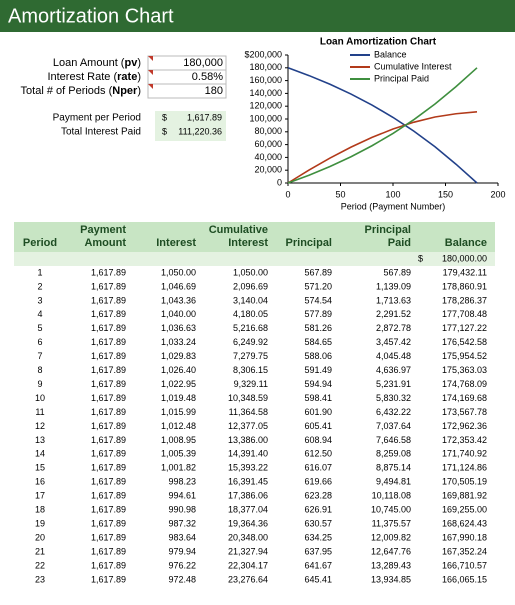 This screenshot has height=605, width=515. I want to click on table-cell: 2,291.52, so click(393, 314).